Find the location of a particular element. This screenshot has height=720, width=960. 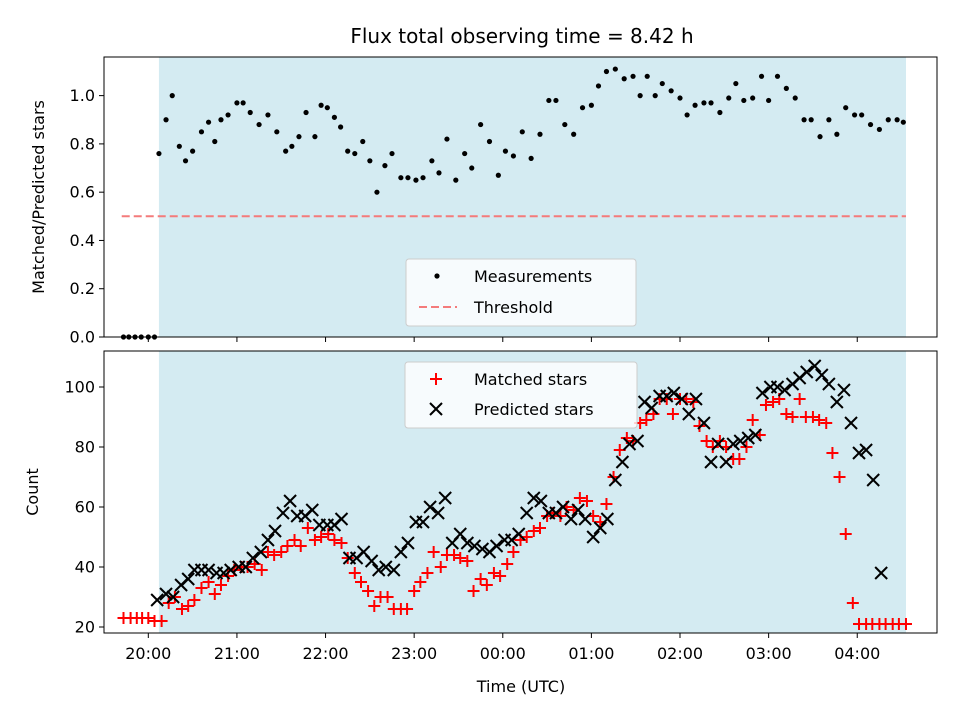

count-legend-box is located at coordinates (521, 395).